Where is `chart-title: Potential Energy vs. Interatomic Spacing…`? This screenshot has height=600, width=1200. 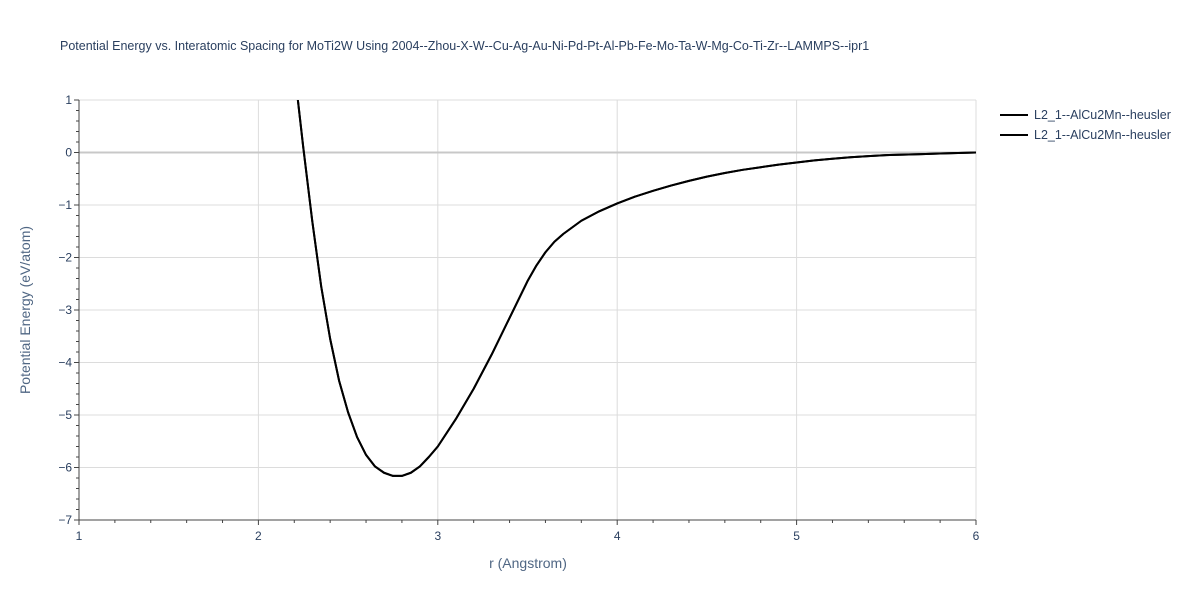 chart-title: Potential Energy vs. Interatomic Spacing… is located at coordinates (464, 46).